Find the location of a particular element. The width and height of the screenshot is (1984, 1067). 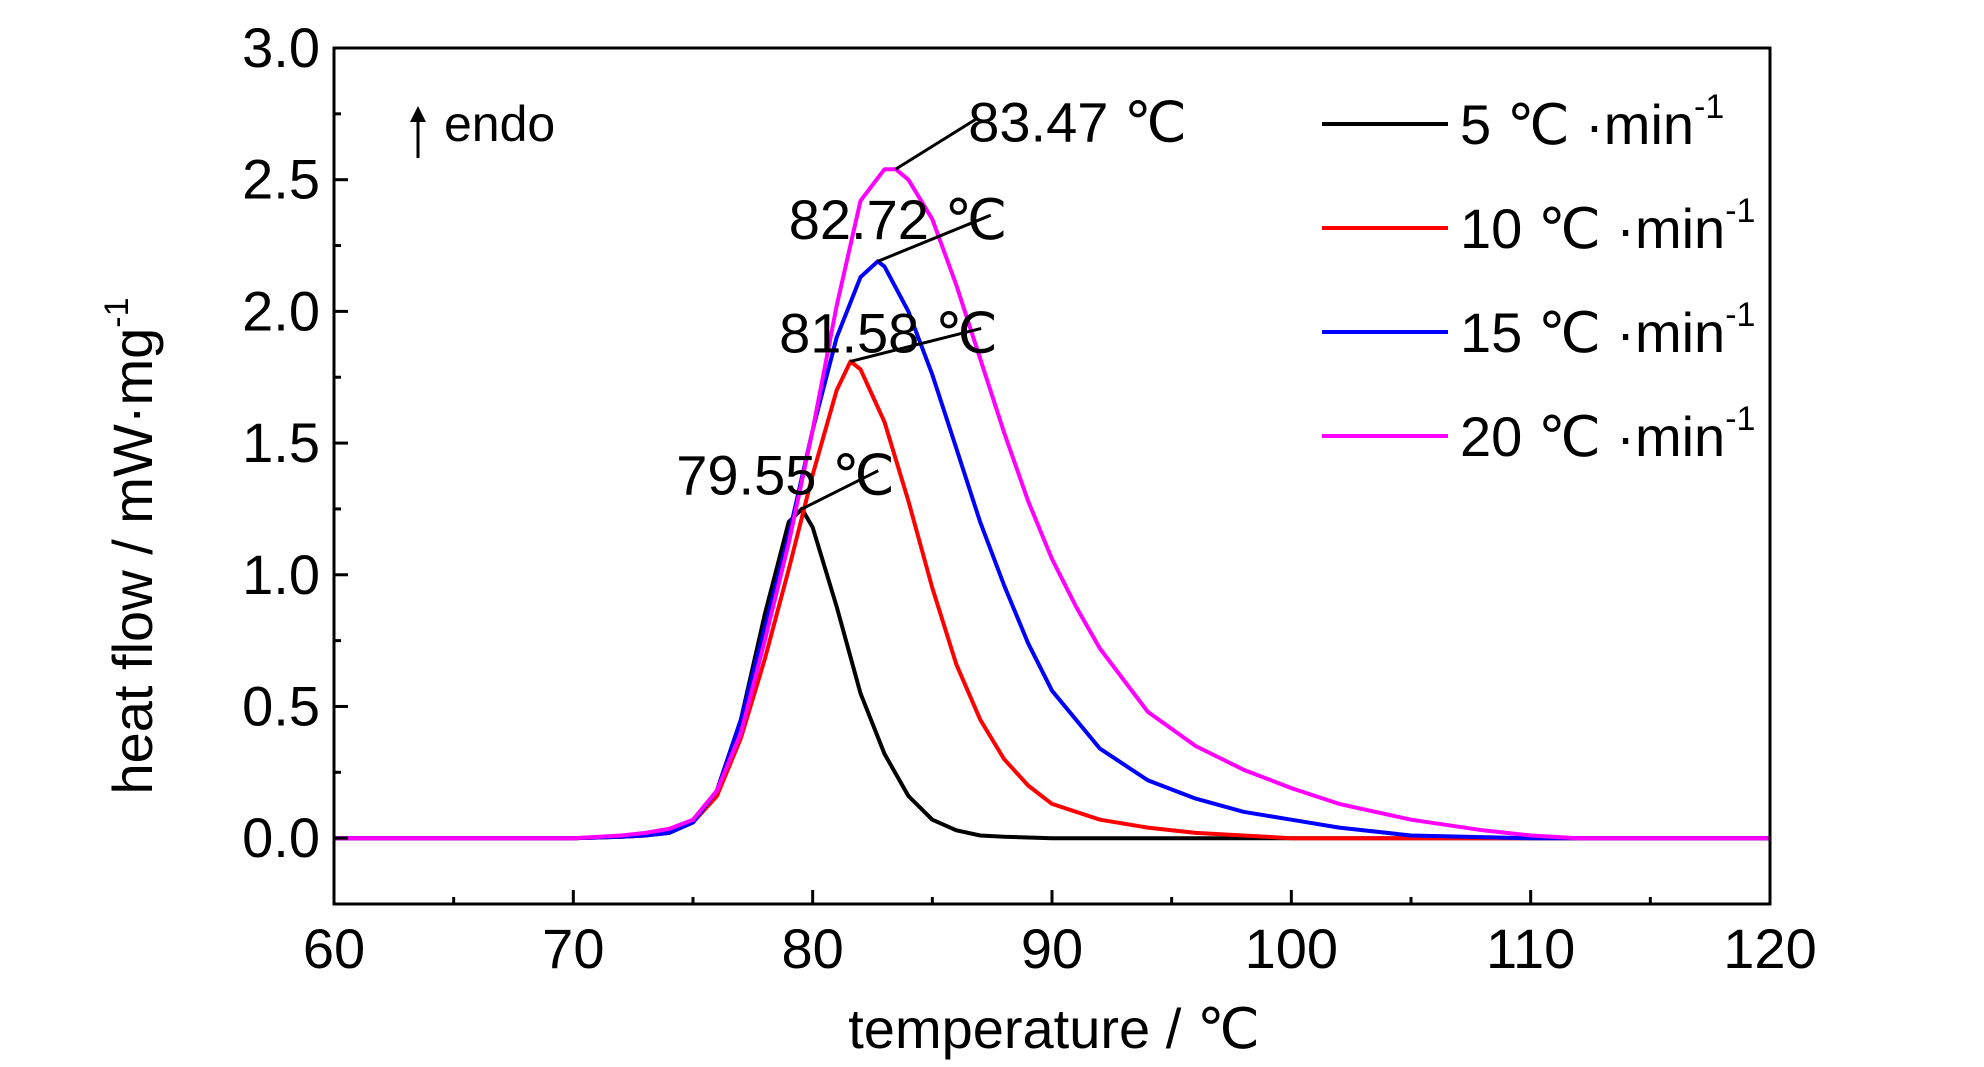

y-tick-label: 0.0 is located at coordinates (281, 837).